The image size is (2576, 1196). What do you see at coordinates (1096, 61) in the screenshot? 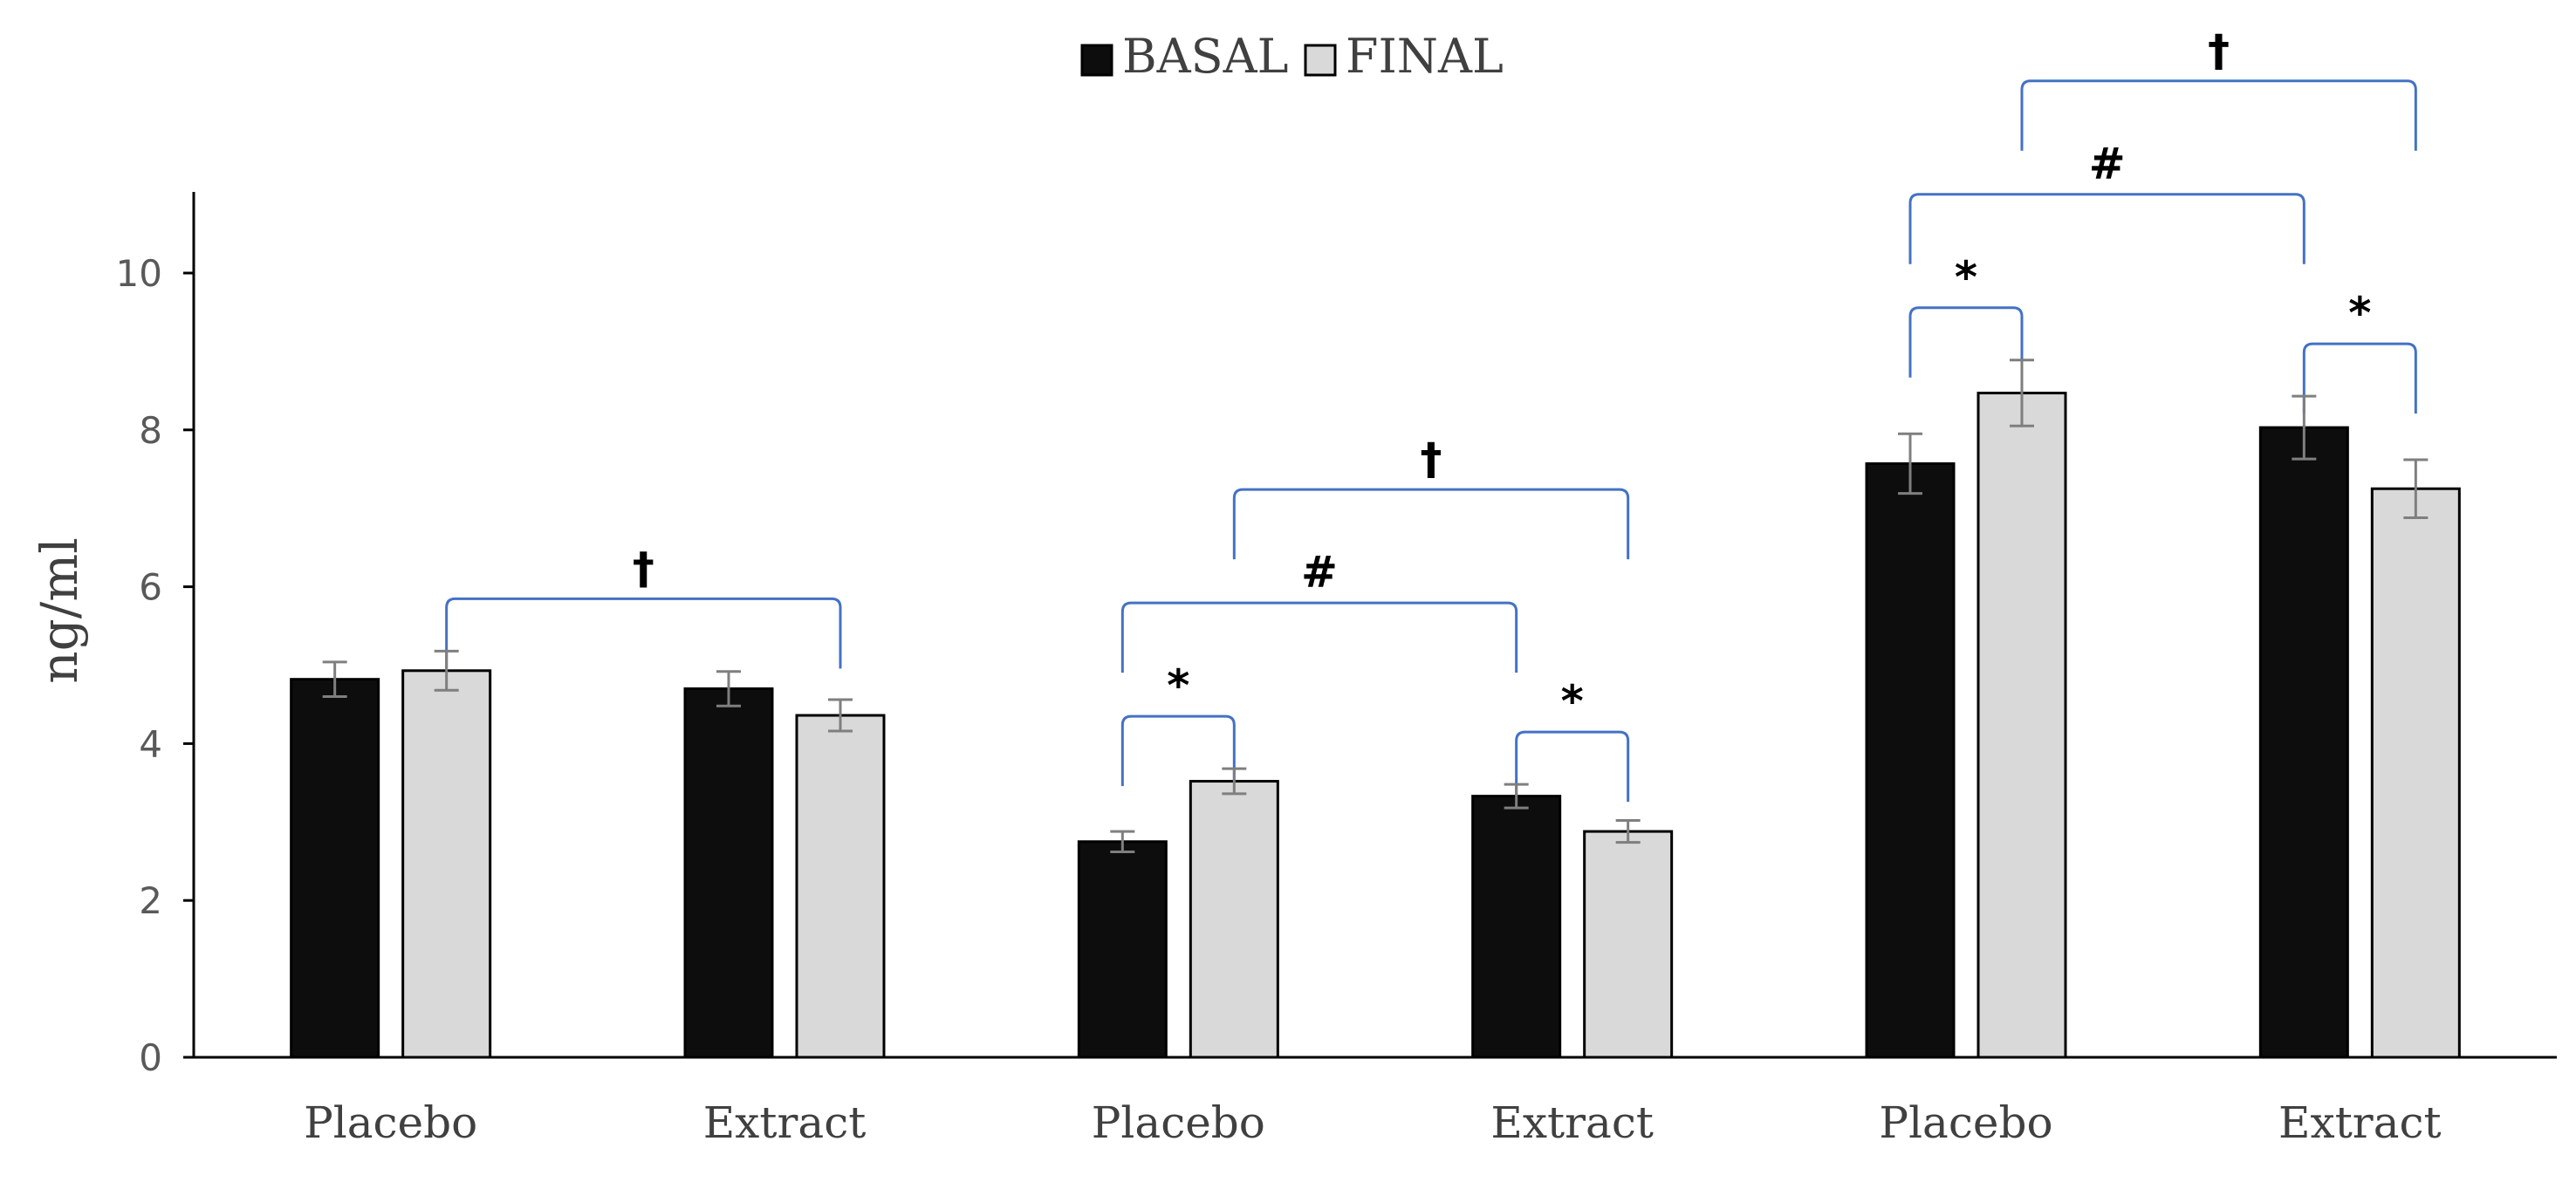
I see `legend-swatch-basal` at bounding box center [1096, 61].